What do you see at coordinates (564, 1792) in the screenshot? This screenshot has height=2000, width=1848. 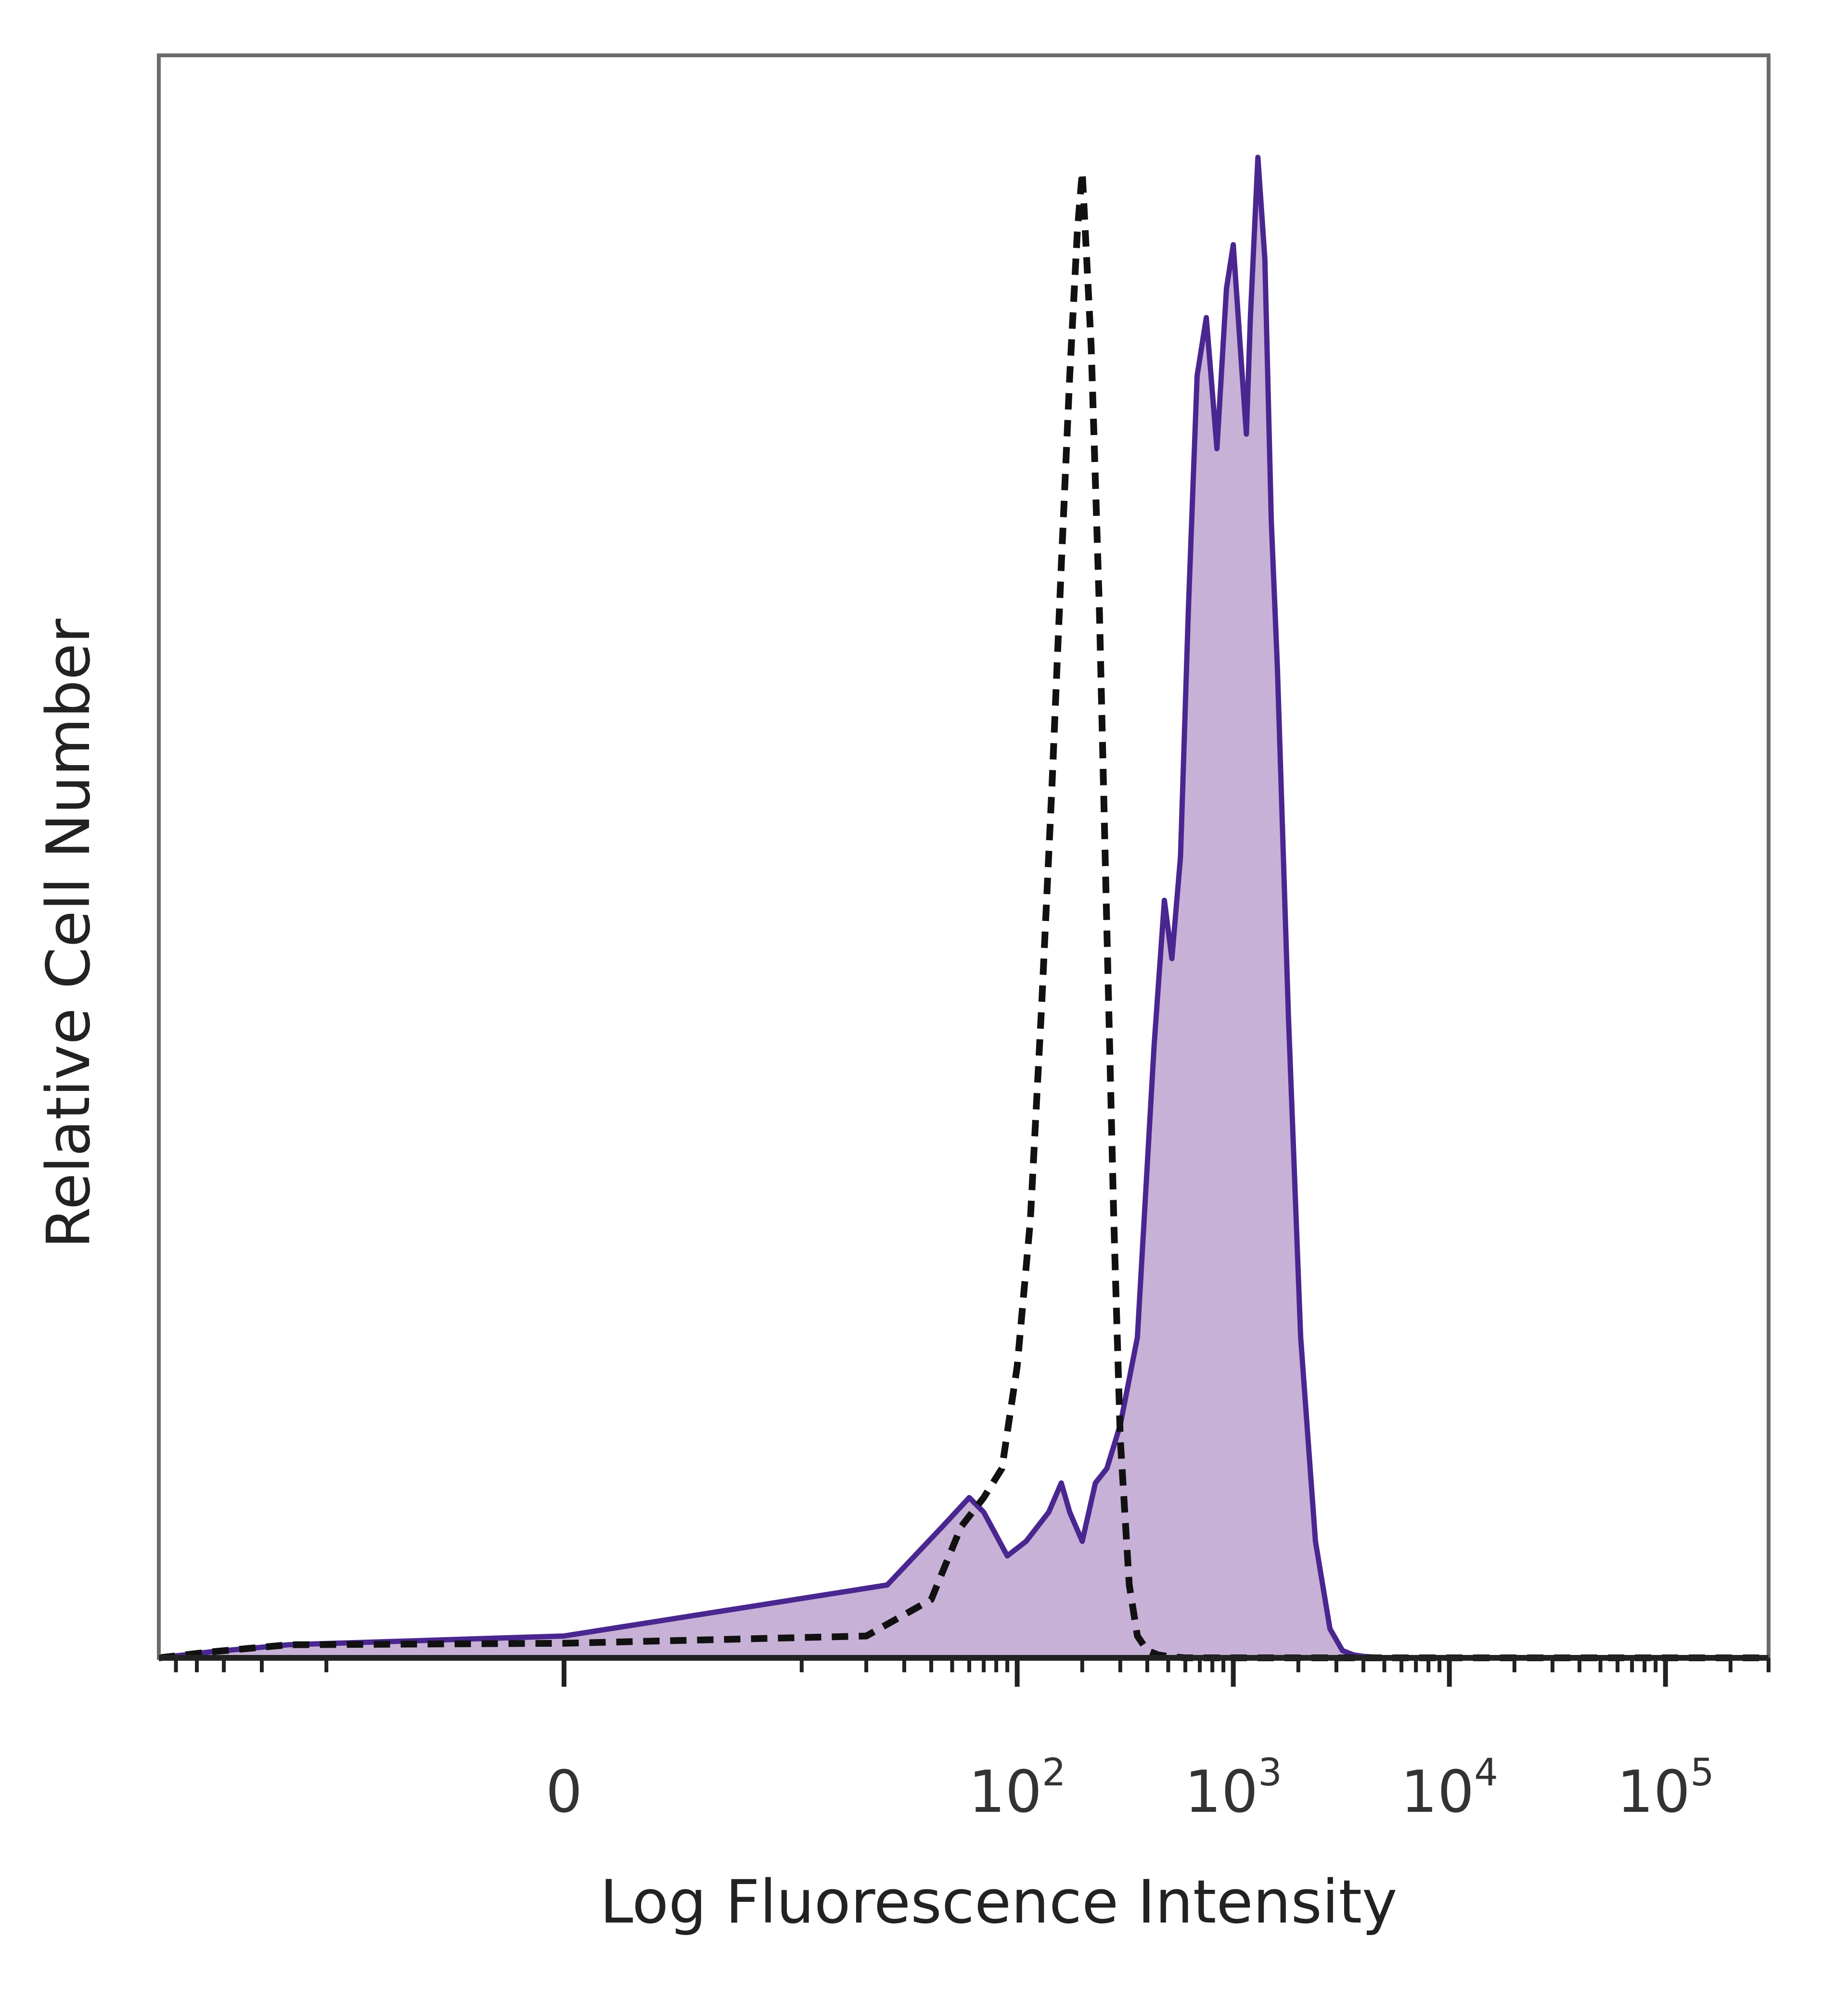 I see `x-tick-label: 0` at bounding box center [564, 1792].